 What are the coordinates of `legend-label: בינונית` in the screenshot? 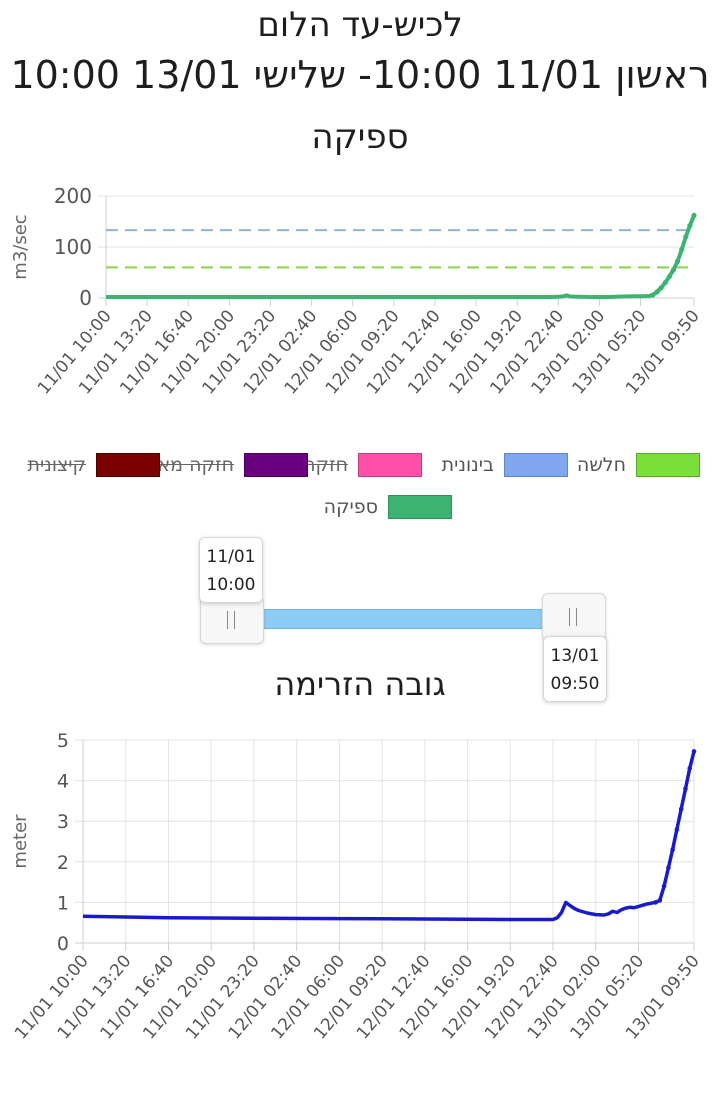 It's located at (467, 465).